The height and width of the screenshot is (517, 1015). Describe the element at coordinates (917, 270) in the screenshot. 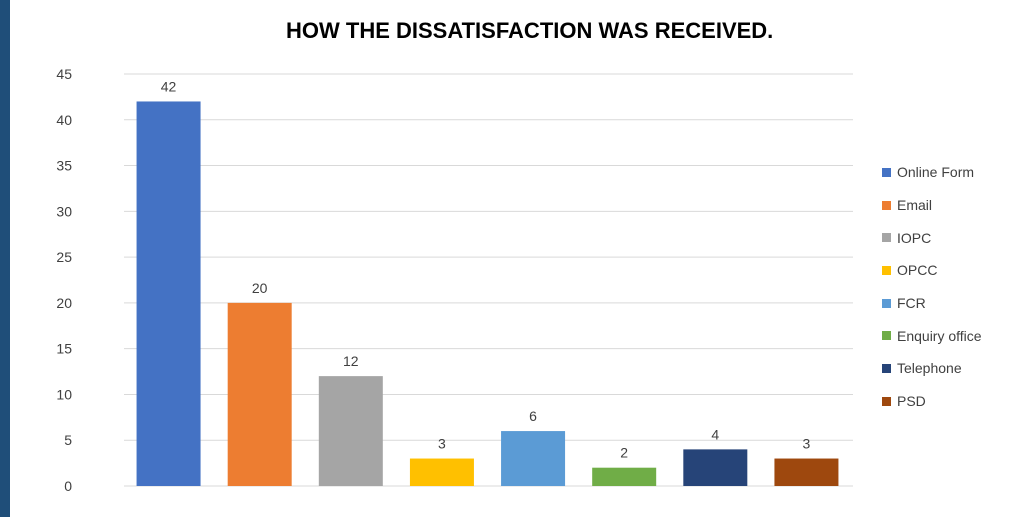

I see `legend-label: OPCC` at that location.